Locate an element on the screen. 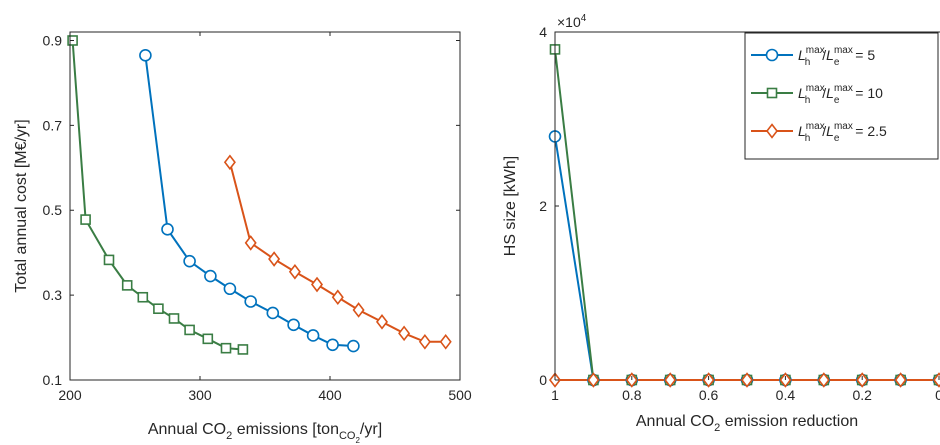 The width and height of the screenshot is (940, 445). left-x-tick-label: 400 is located at coordinates (330, 395).